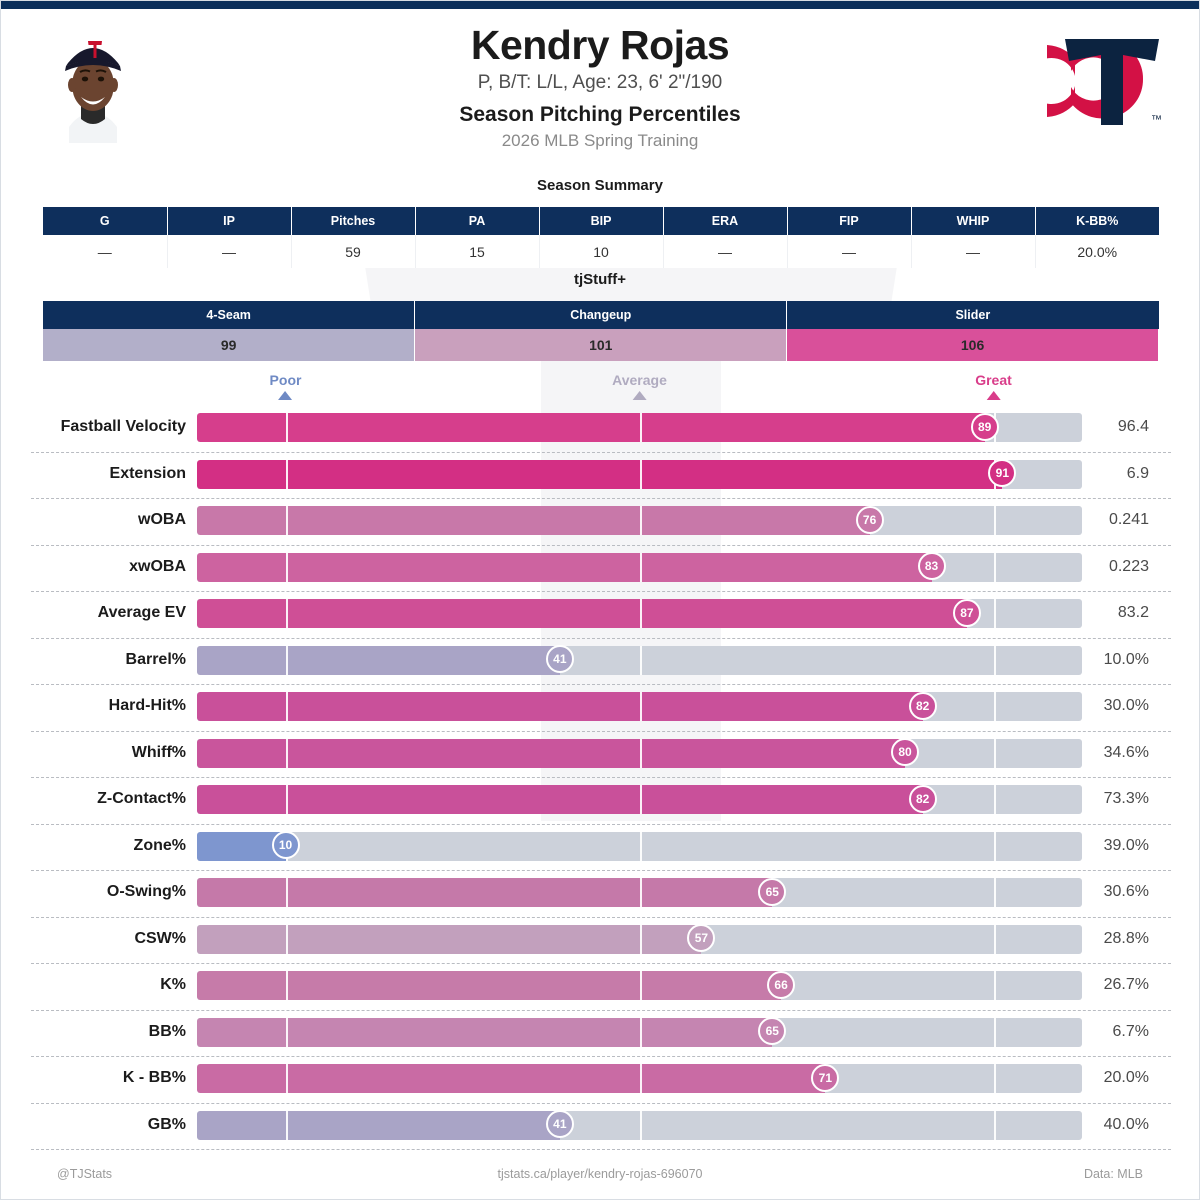 This screenshot has height=1200, width=1200. I want to click on scale-marker-great: Great, so click(993, 386).